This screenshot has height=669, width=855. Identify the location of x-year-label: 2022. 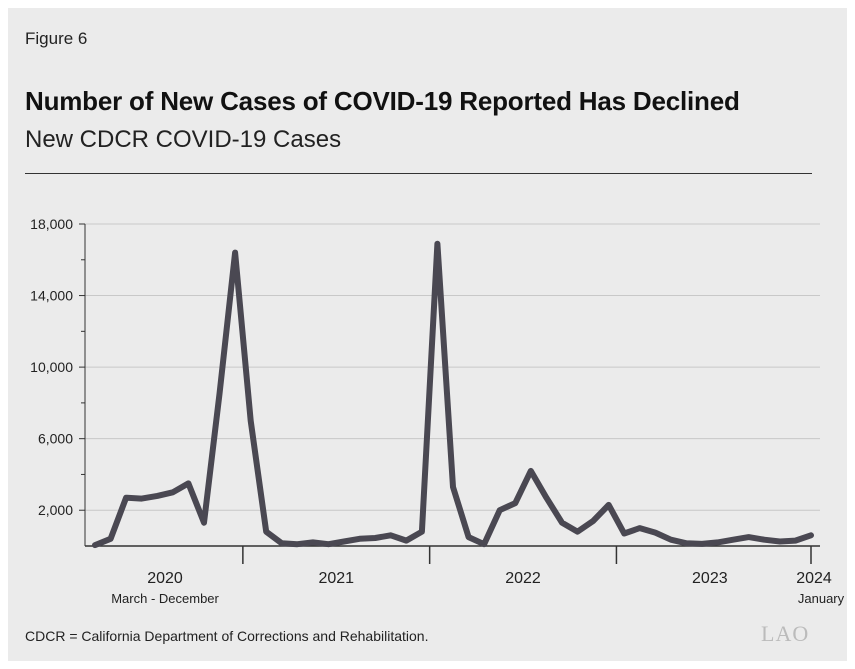
(523, 578).